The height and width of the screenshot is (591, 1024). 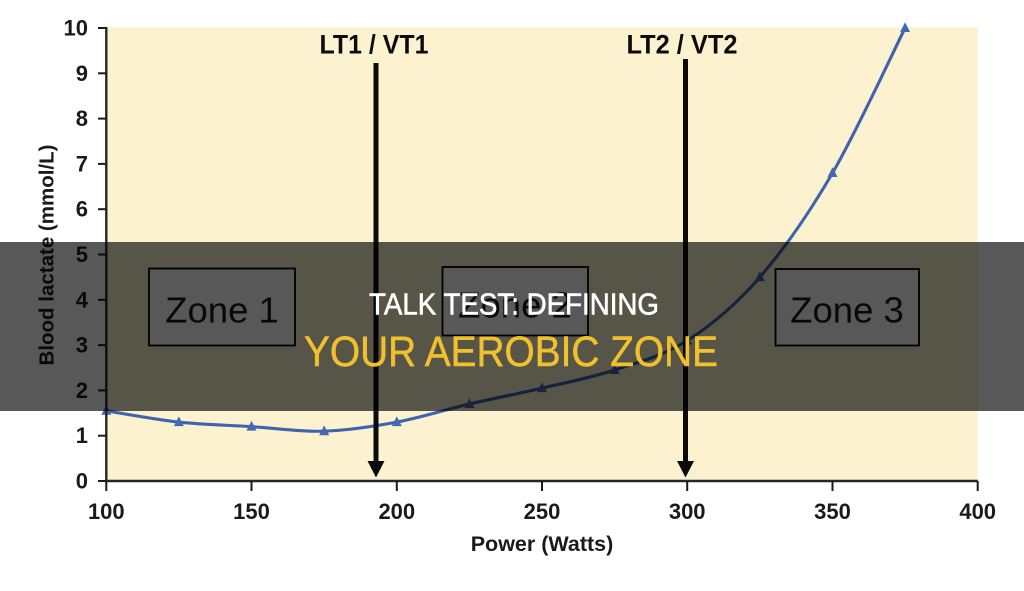 What do you see at coordinates (82, 73) in the screenshot?
I see `svg-text: 9` at bounding box center [82, 73].